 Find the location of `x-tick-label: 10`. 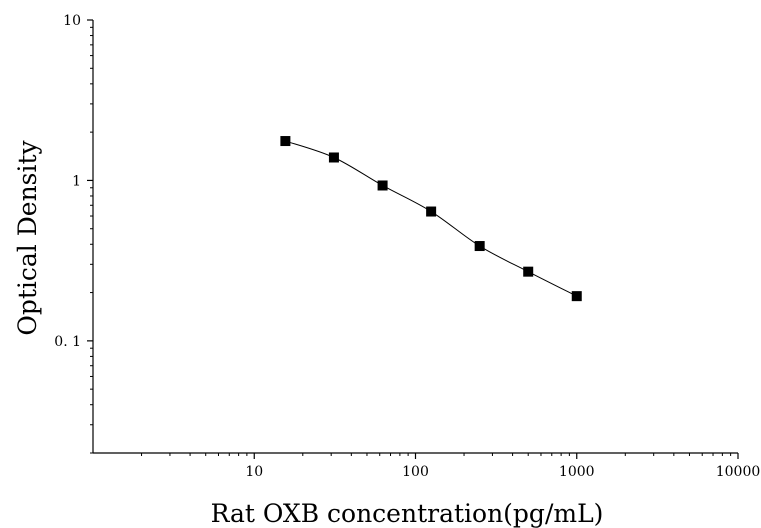

x-tick-label: 10 is located at coordinates (254, 472).